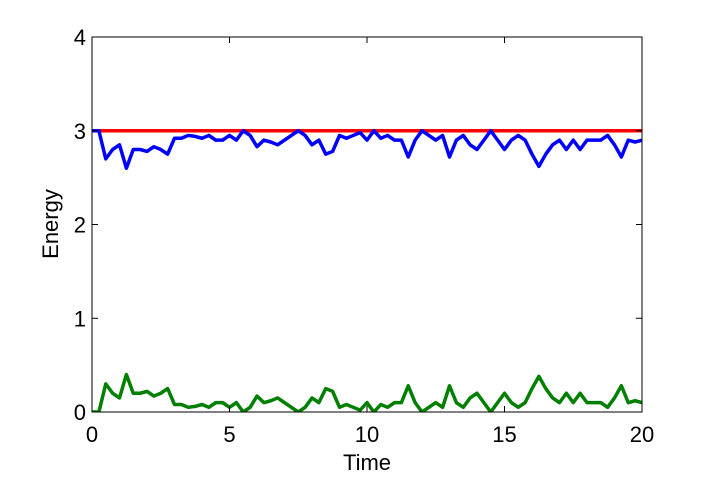 The width and height of the screenshot is (711, 478). I want to click on y-tick-label: 3, so click(80, 131).